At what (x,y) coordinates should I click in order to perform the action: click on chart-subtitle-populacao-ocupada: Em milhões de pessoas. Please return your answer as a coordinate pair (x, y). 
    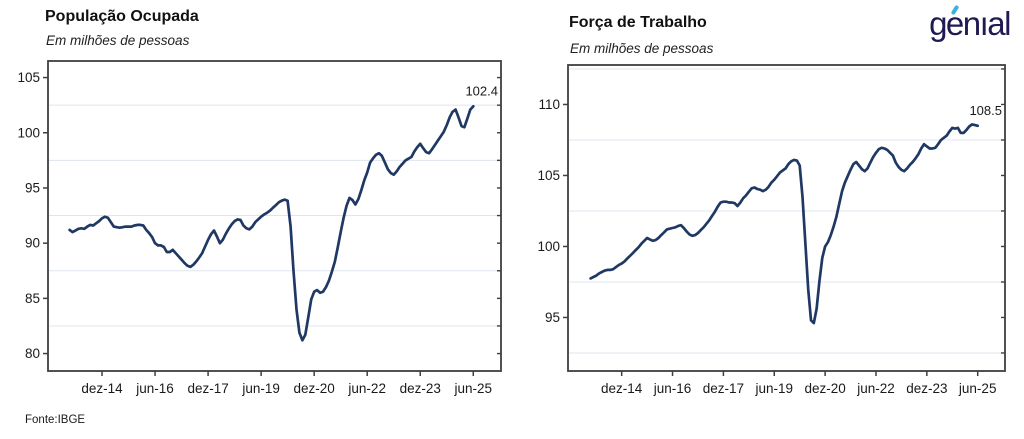
    Looking at the image, I should click on (118, 40).